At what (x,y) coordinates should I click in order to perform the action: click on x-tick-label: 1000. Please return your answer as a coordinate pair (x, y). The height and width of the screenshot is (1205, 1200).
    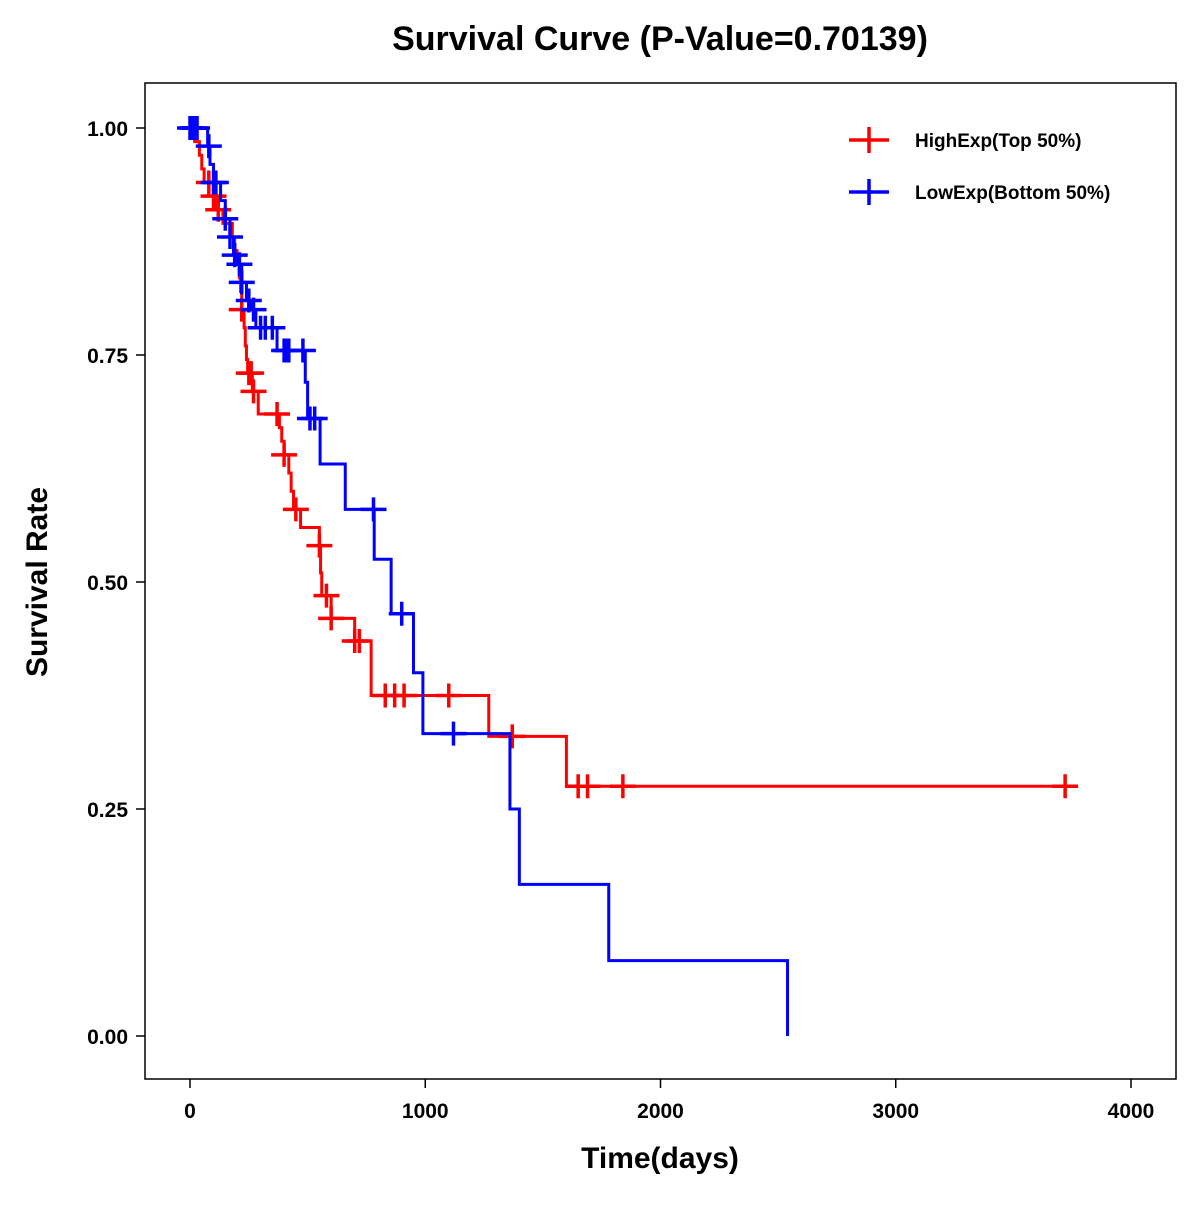
    Looking at the image, I should click on (425, 1111).